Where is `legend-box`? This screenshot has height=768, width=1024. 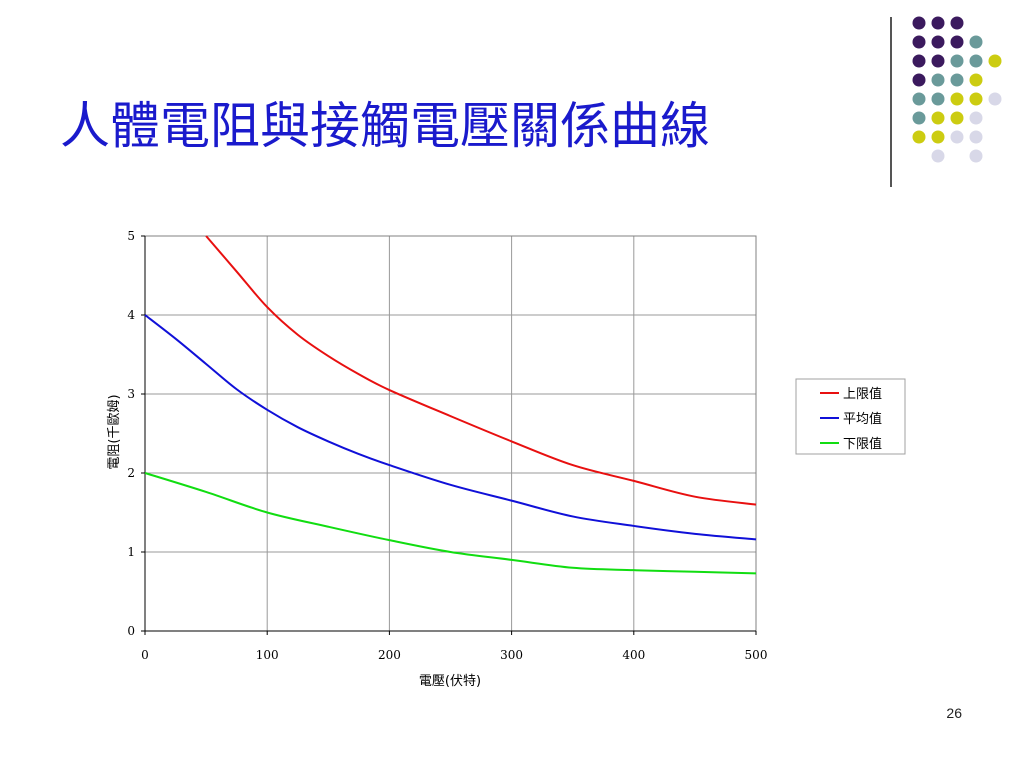 legend-box is located at coordinates (850, 416).